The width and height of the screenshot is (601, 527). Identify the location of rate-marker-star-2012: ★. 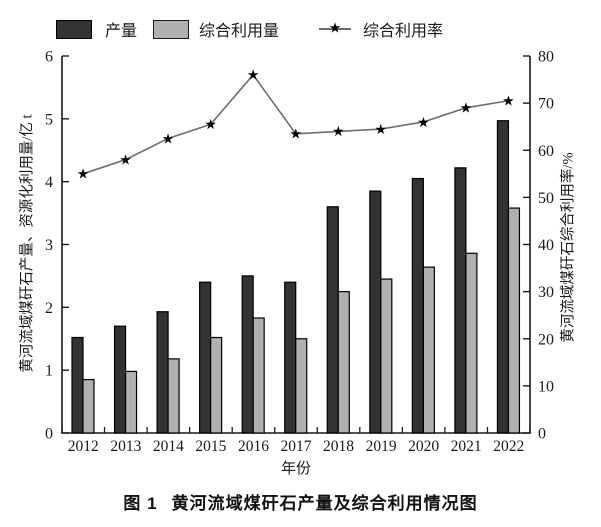
(83, 175).